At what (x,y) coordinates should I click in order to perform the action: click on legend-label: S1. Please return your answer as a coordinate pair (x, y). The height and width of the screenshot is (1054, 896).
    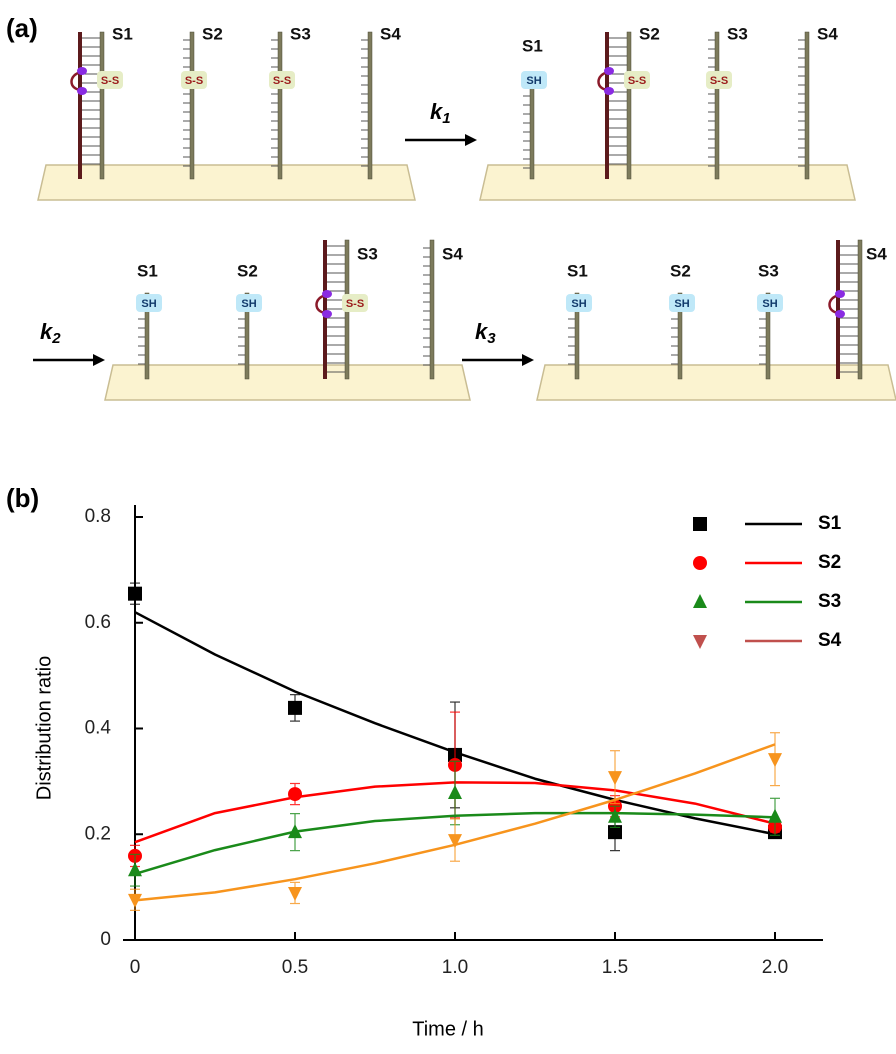
    Looking at the image, I should click on (830, 523).